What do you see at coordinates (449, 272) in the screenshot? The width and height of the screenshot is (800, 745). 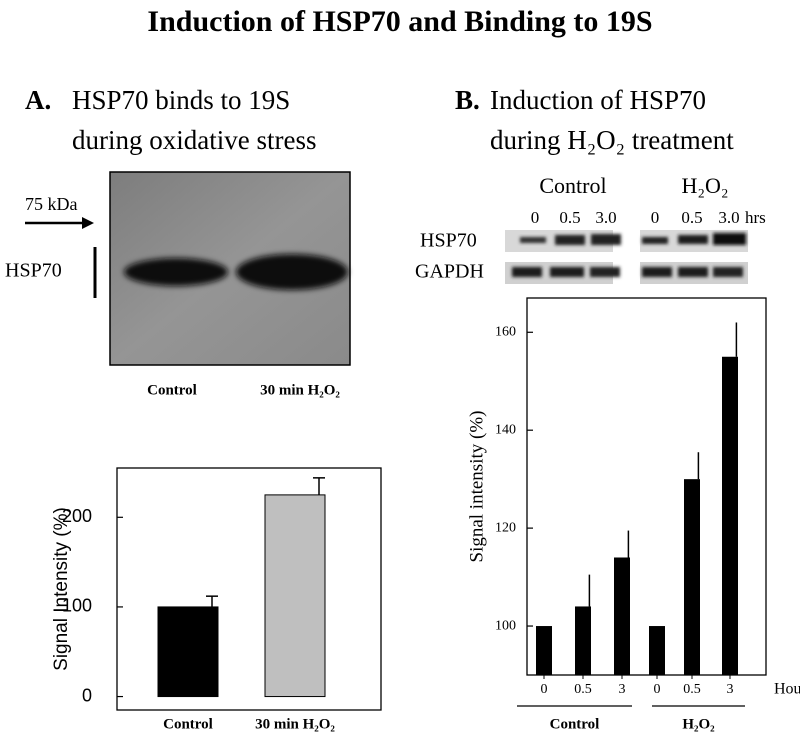 I see `row-label: GAPDH` at bounding box center [449, 272].